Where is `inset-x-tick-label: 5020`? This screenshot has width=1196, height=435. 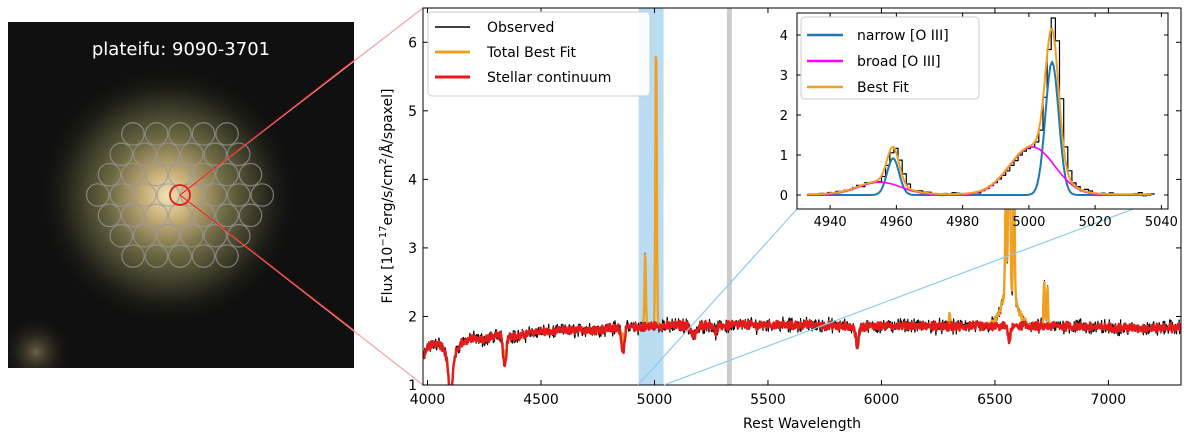 inset-x-tick-label: 5020 is located at coordinates (1095, 222).